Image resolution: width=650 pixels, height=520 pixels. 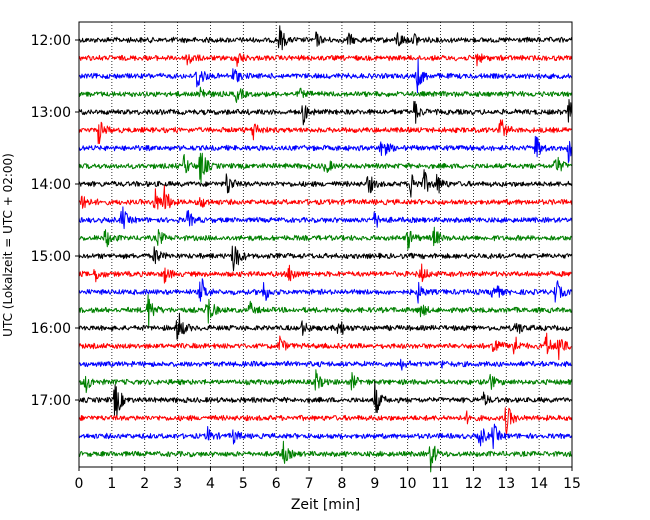 I want to click on x-tick-label: 8, so click(x=341, y=484).